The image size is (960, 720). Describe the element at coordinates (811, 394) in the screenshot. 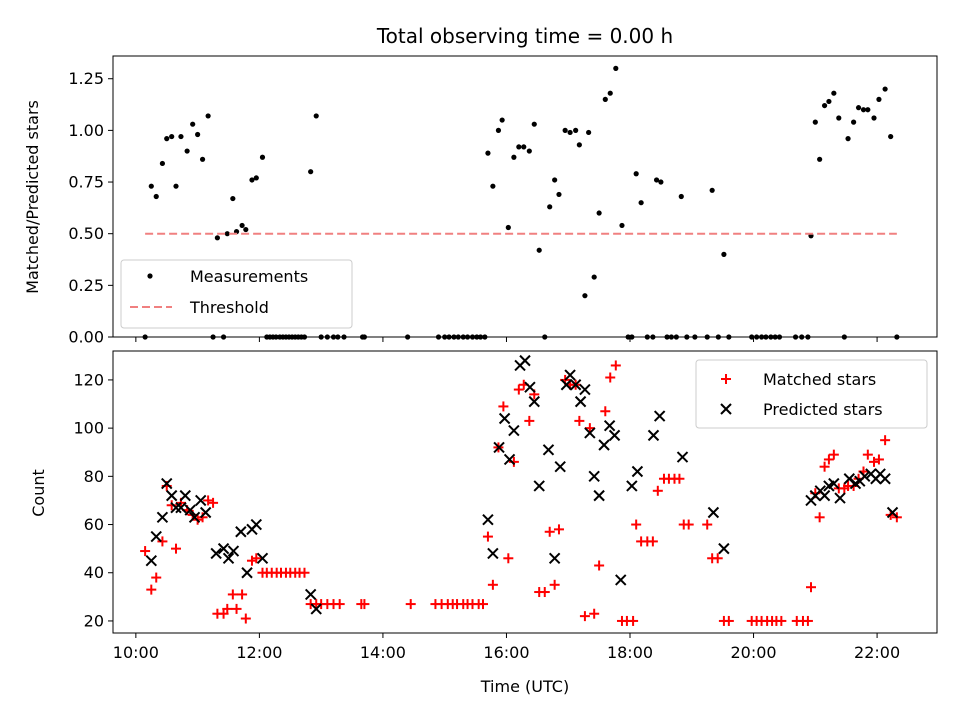

I see `count-legend-box` at that location.